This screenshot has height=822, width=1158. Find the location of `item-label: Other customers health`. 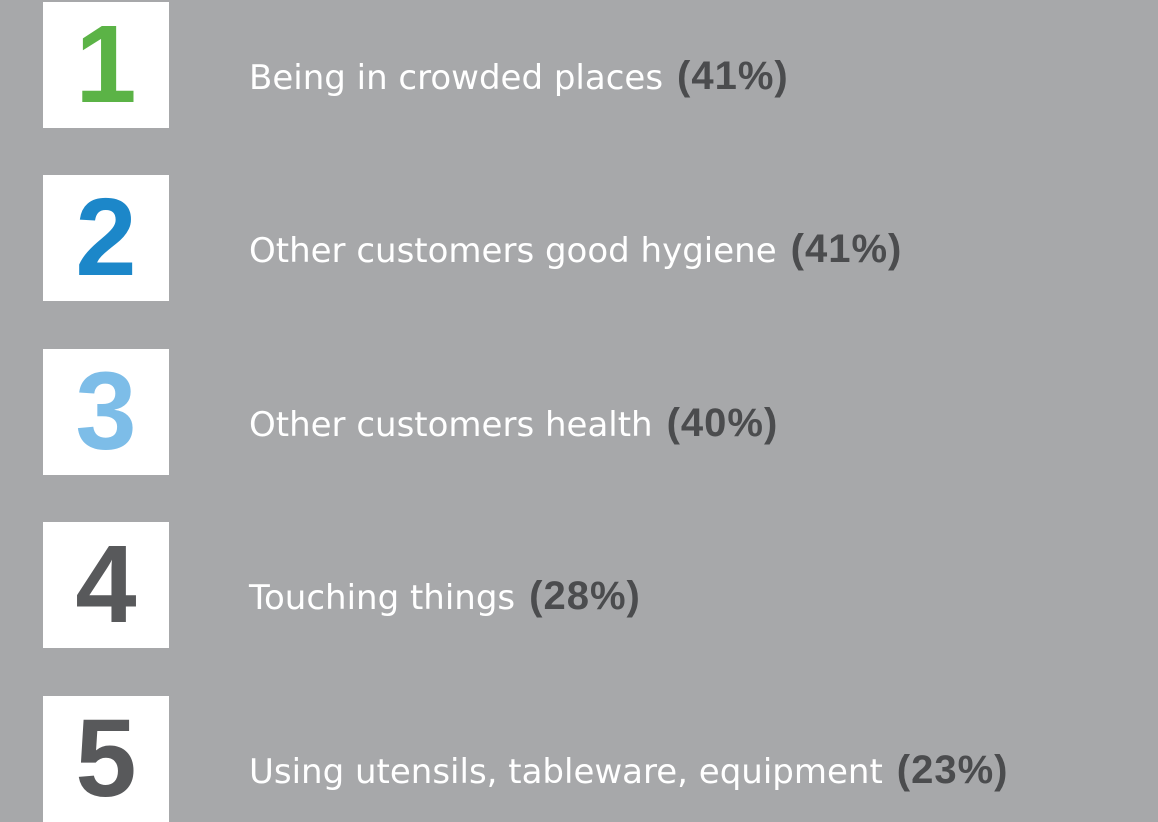

item-label: Other customers health is located at coordinates (451, 425).